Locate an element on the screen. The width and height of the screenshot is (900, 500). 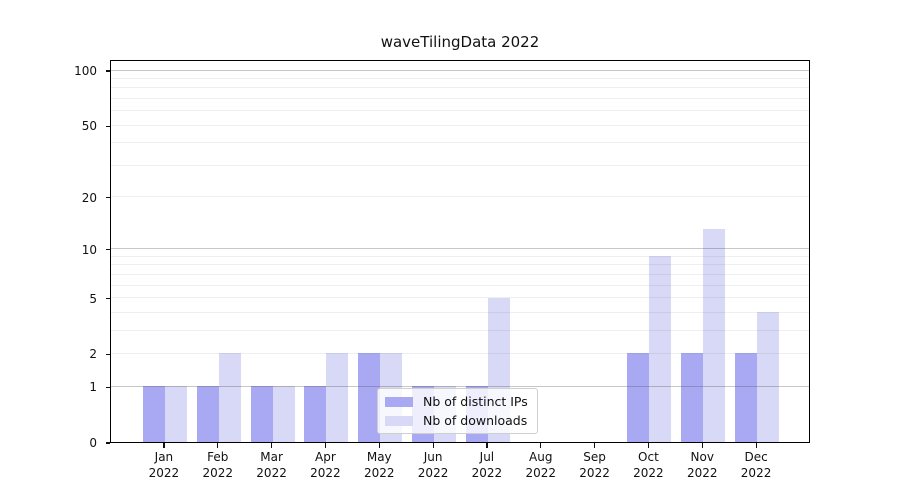
bar-downloads-oct is located at coordinates (660, 349).